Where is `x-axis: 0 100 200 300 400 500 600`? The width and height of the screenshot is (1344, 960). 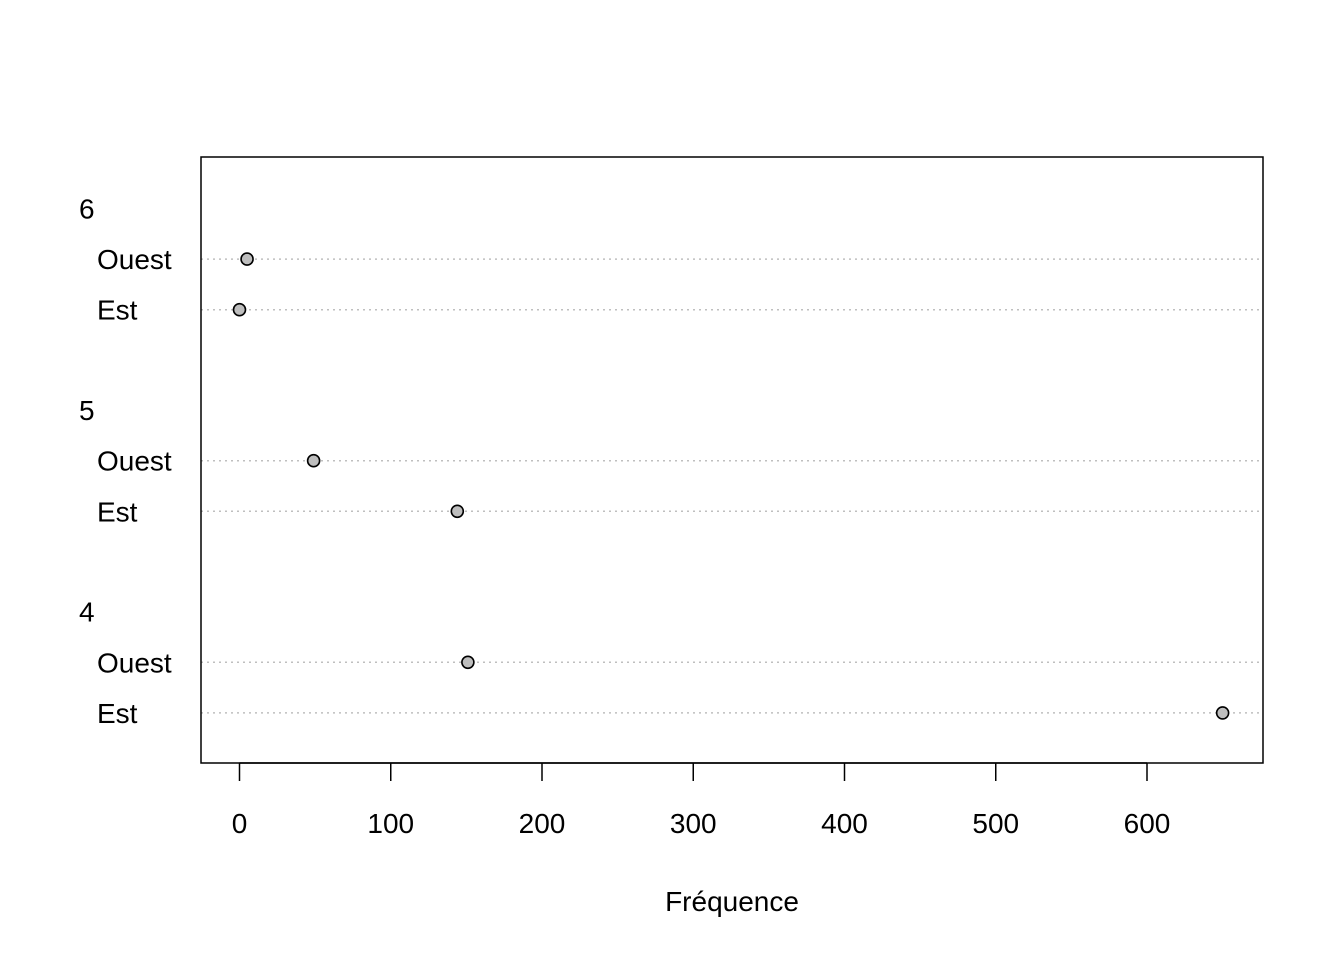 x-axis: 0 100 200 300 400 500 600 is located at coordinates (701, 800).